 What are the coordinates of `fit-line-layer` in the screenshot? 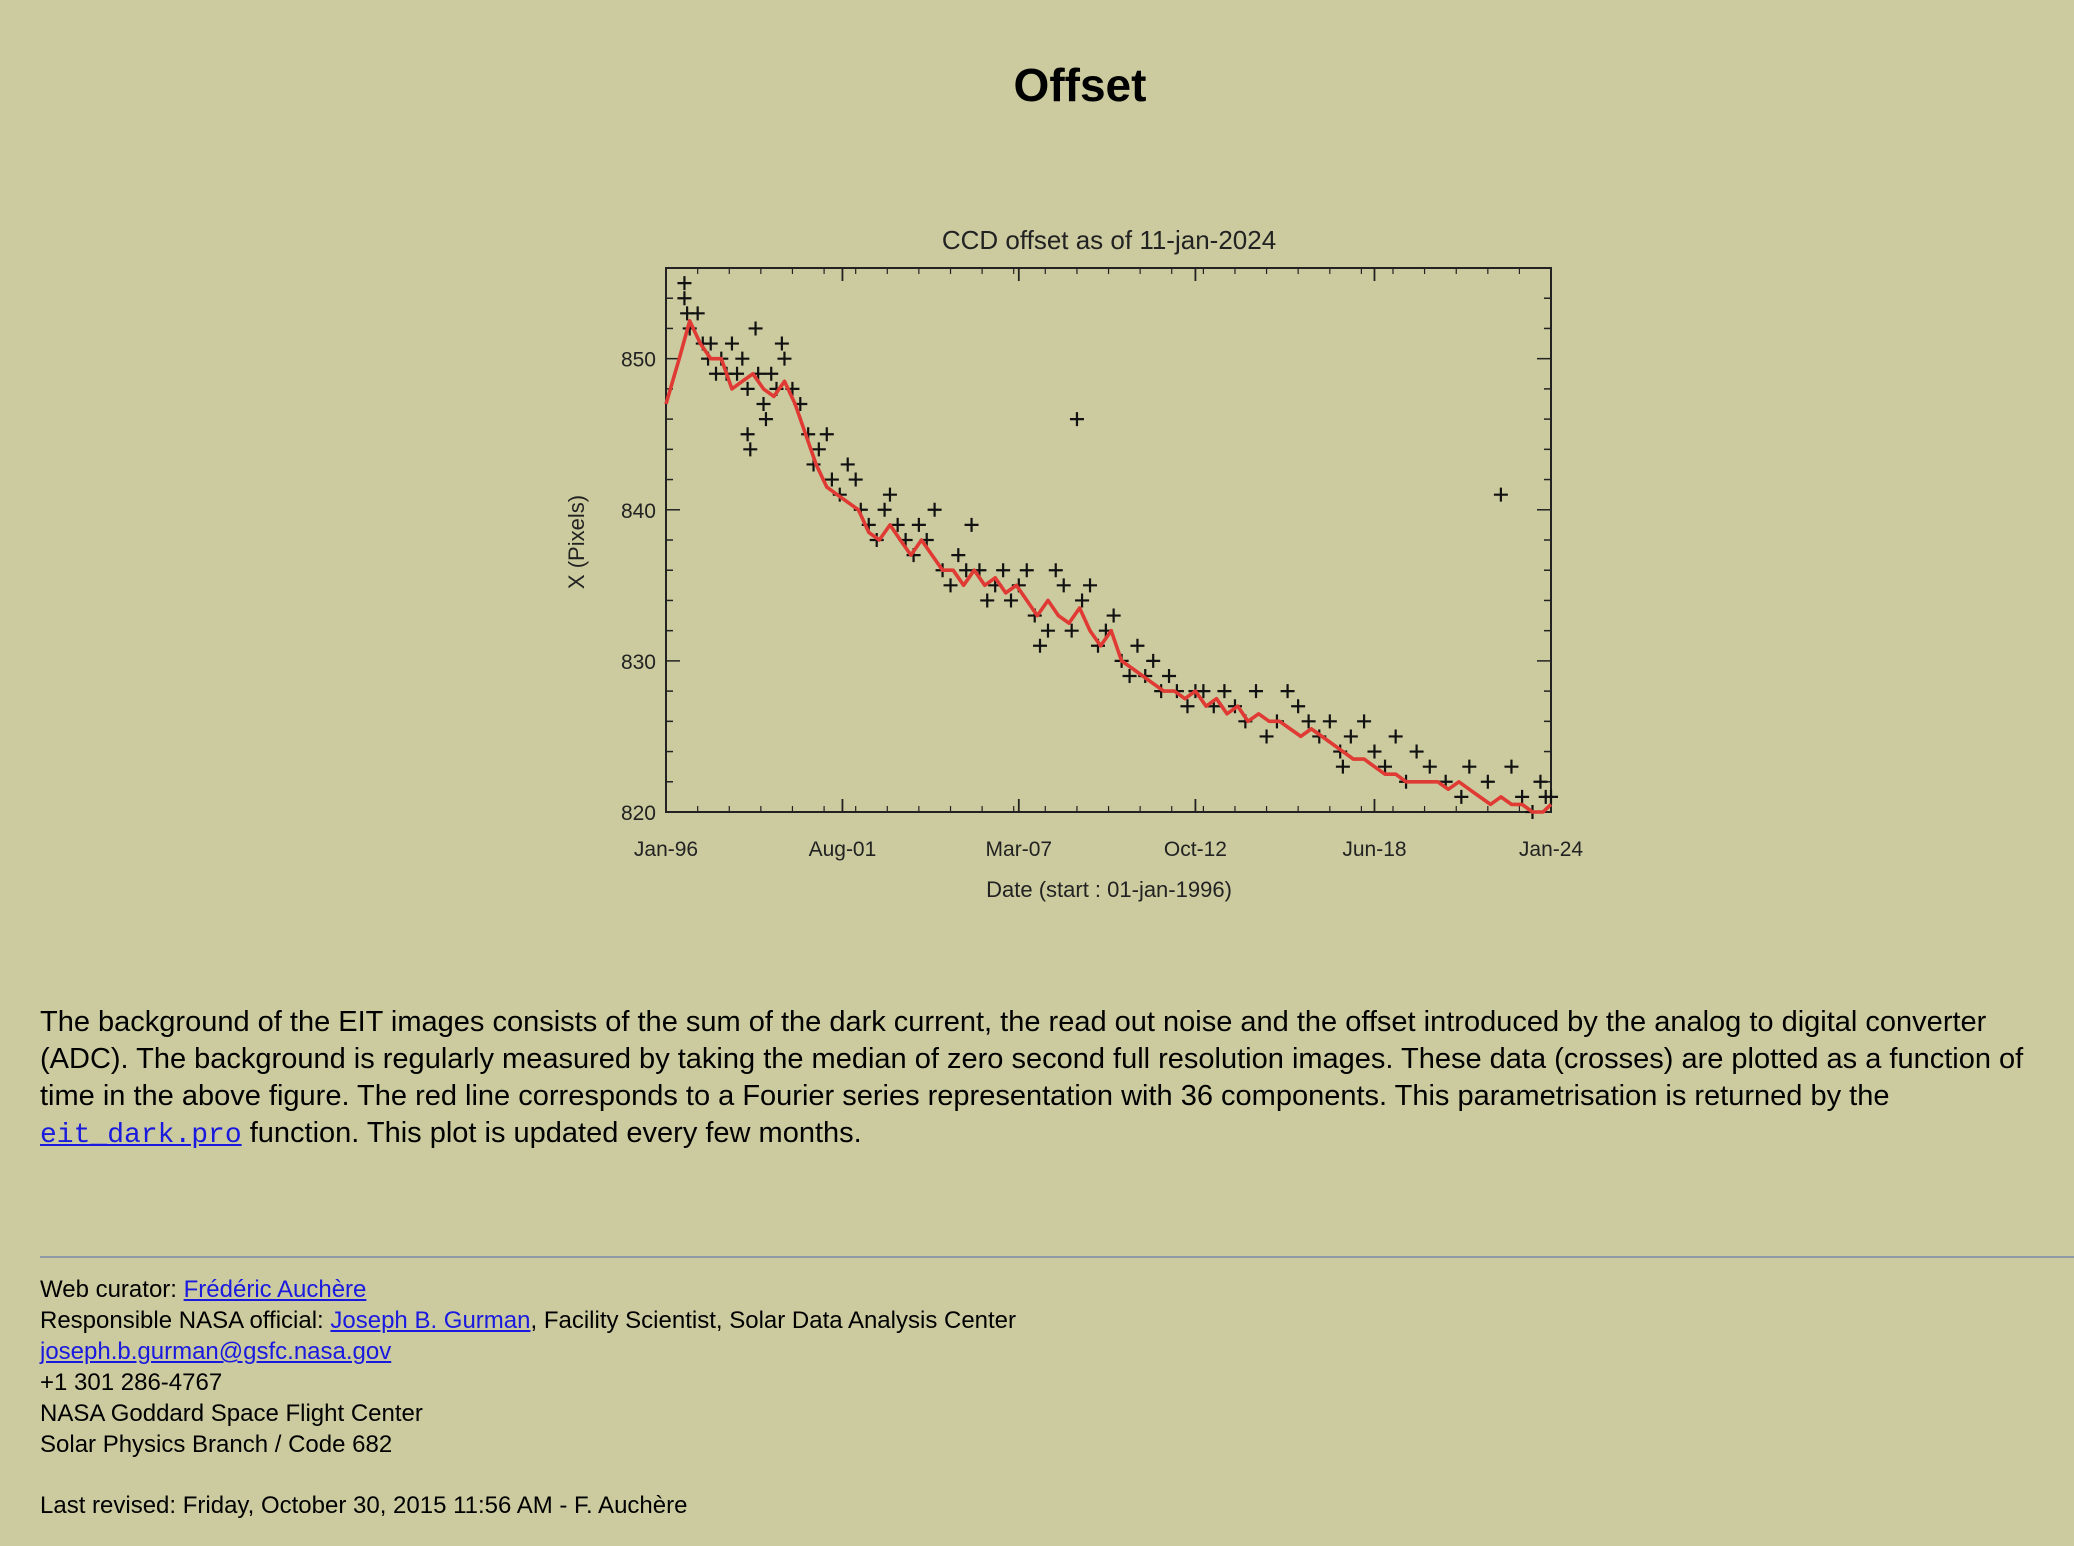 It's located at (1108, 566).